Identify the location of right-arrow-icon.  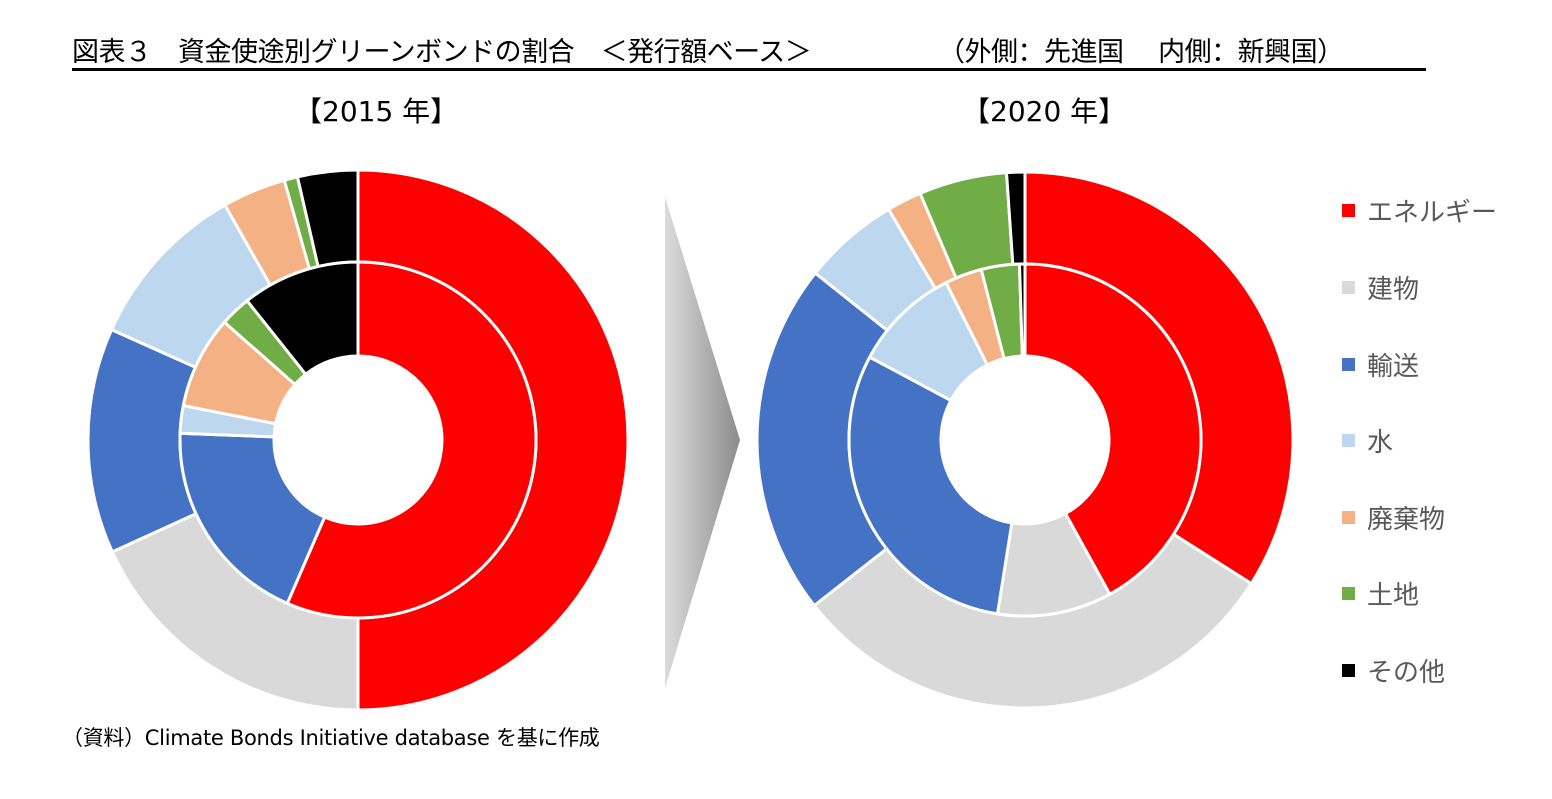
(702, 442).